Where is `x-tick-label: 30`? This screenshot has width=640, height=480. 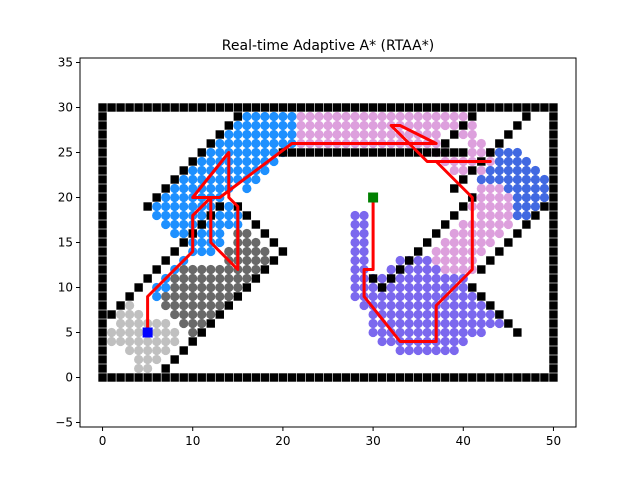
x-tick-label: 30 is located at coordinates (372, 441).